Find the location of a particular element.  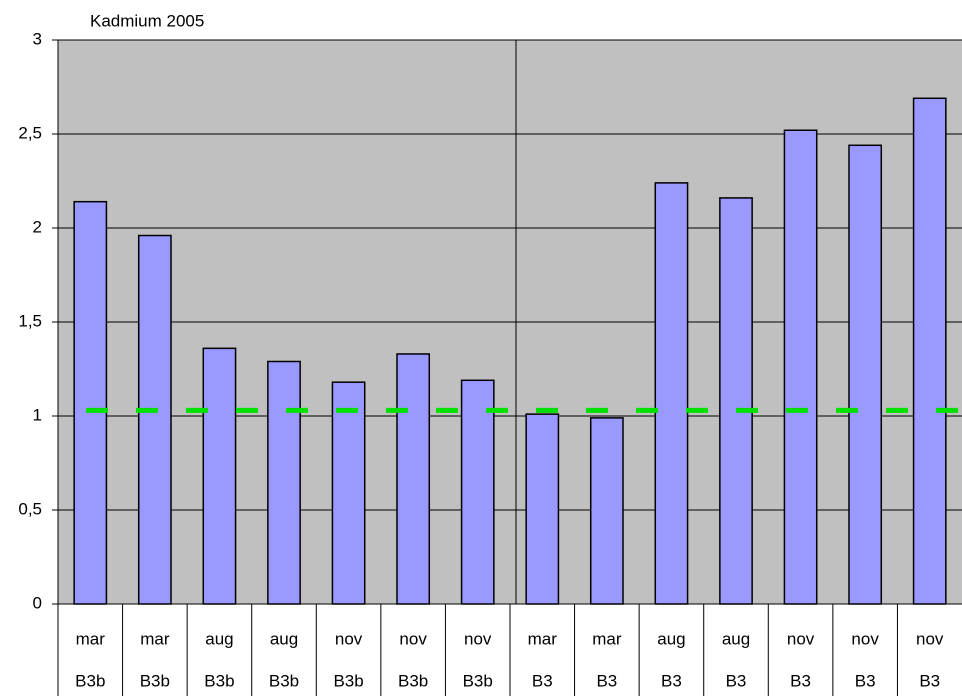

y-tick-label: 0 is located at coordinates (37, 602).